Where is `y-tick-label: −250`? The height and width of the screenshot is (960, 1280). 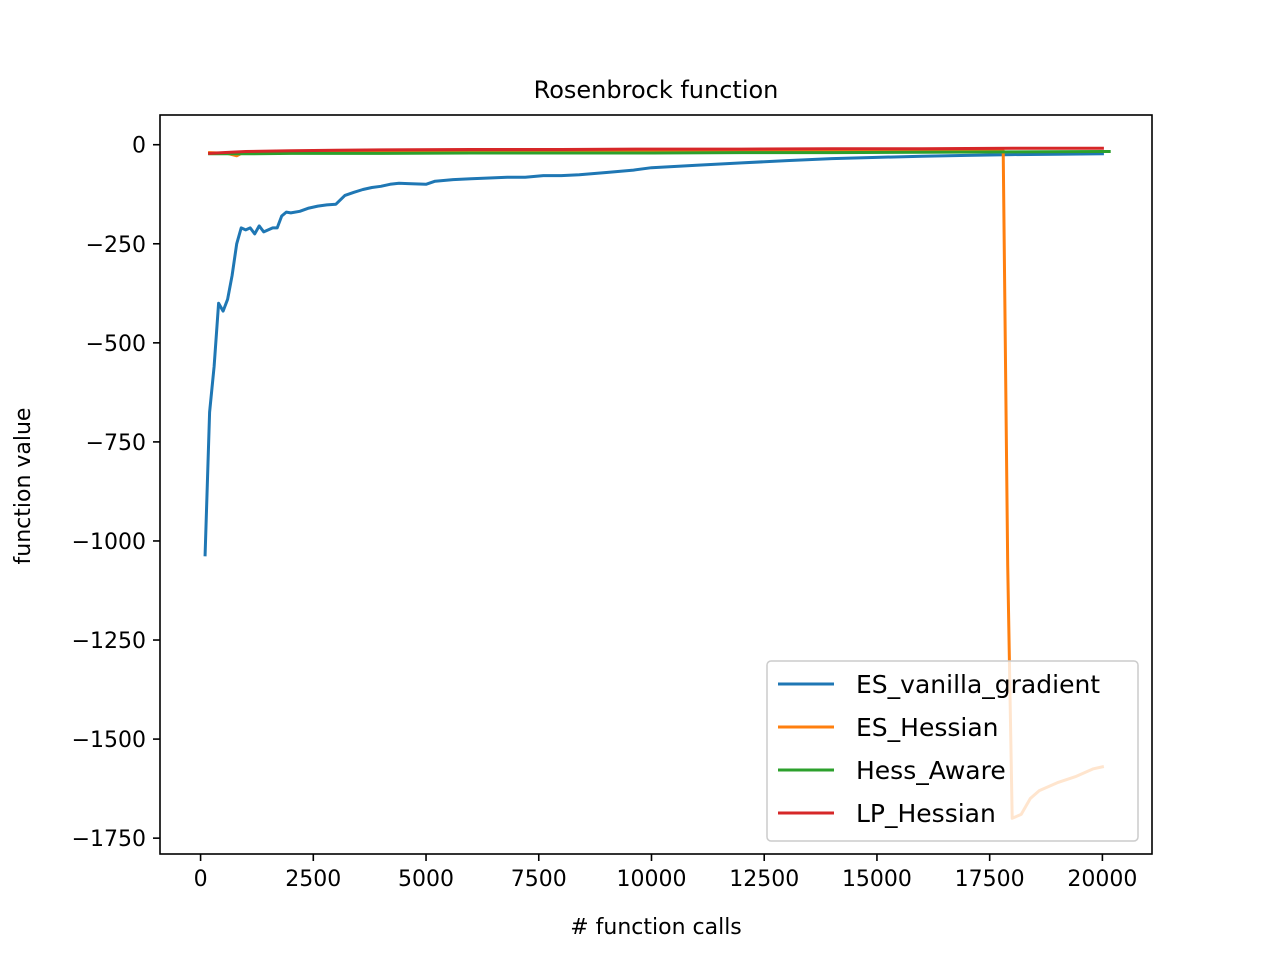 y-tick-label: −250 is located at coordinates (116, 245).